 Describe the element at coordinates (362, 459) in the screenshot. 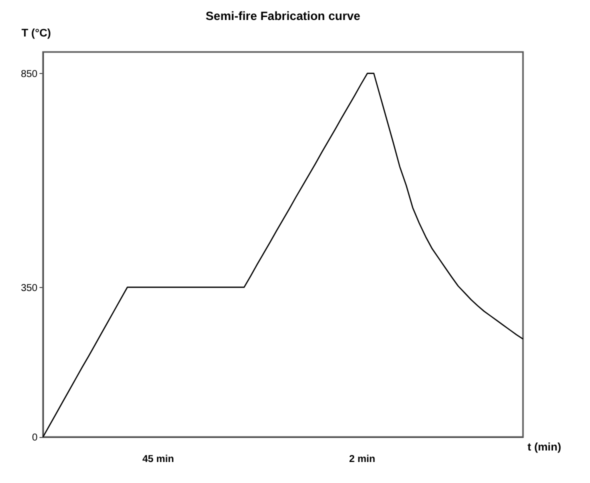

I see `text: 2 min` at that location.